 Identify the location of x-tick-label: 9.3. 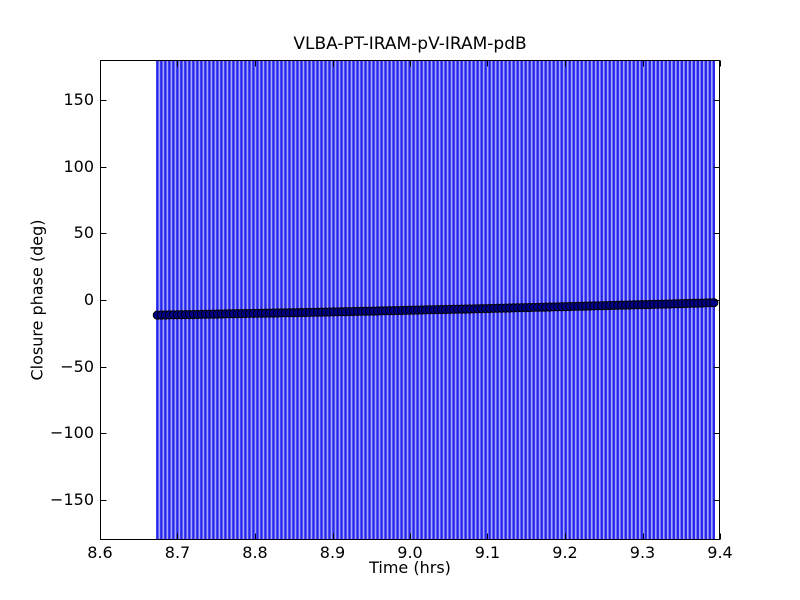
(642, 552).